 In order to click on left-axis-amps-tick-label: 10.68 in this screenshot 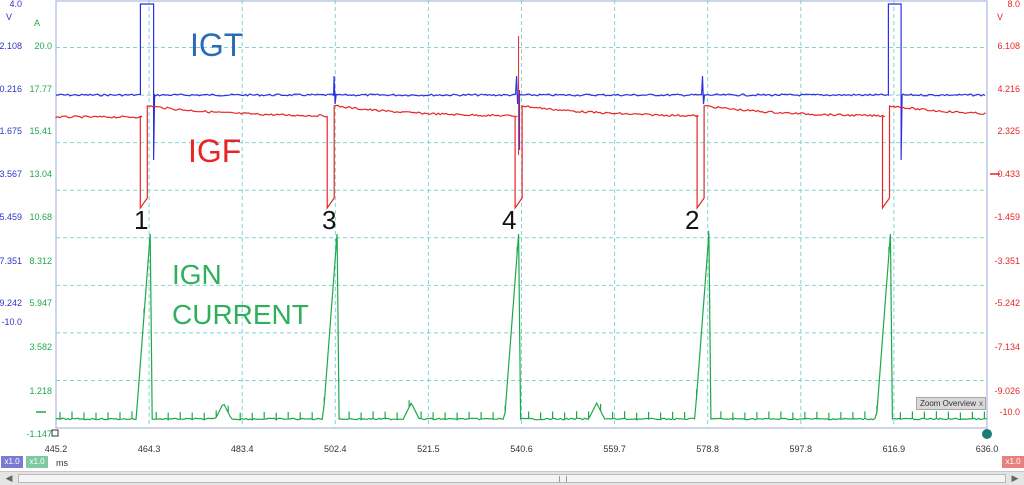, I will do `click(40, 217)`.